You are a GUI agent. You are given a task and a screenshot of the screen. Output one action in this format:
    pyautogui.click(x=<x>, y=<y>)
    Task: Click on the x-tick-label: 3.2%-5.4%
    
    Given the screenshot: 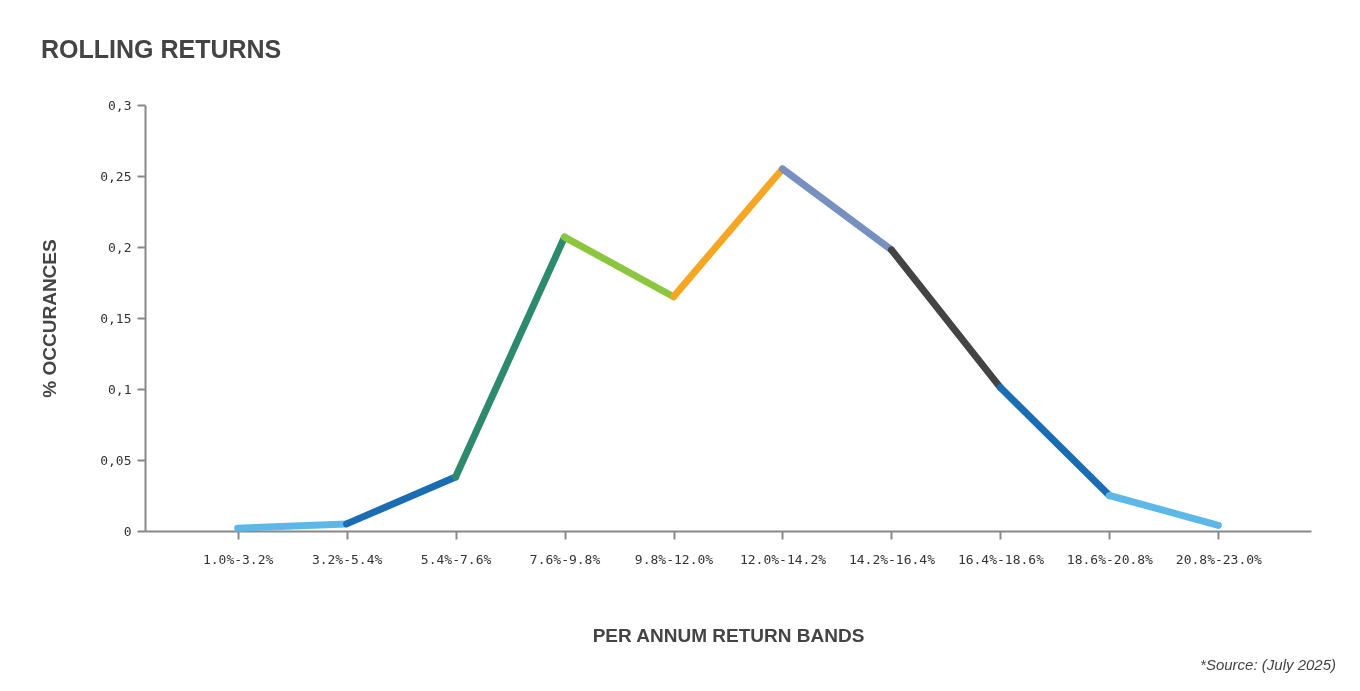 What is the action you would take?
    pyautogui.click(x=347, y=559)
    